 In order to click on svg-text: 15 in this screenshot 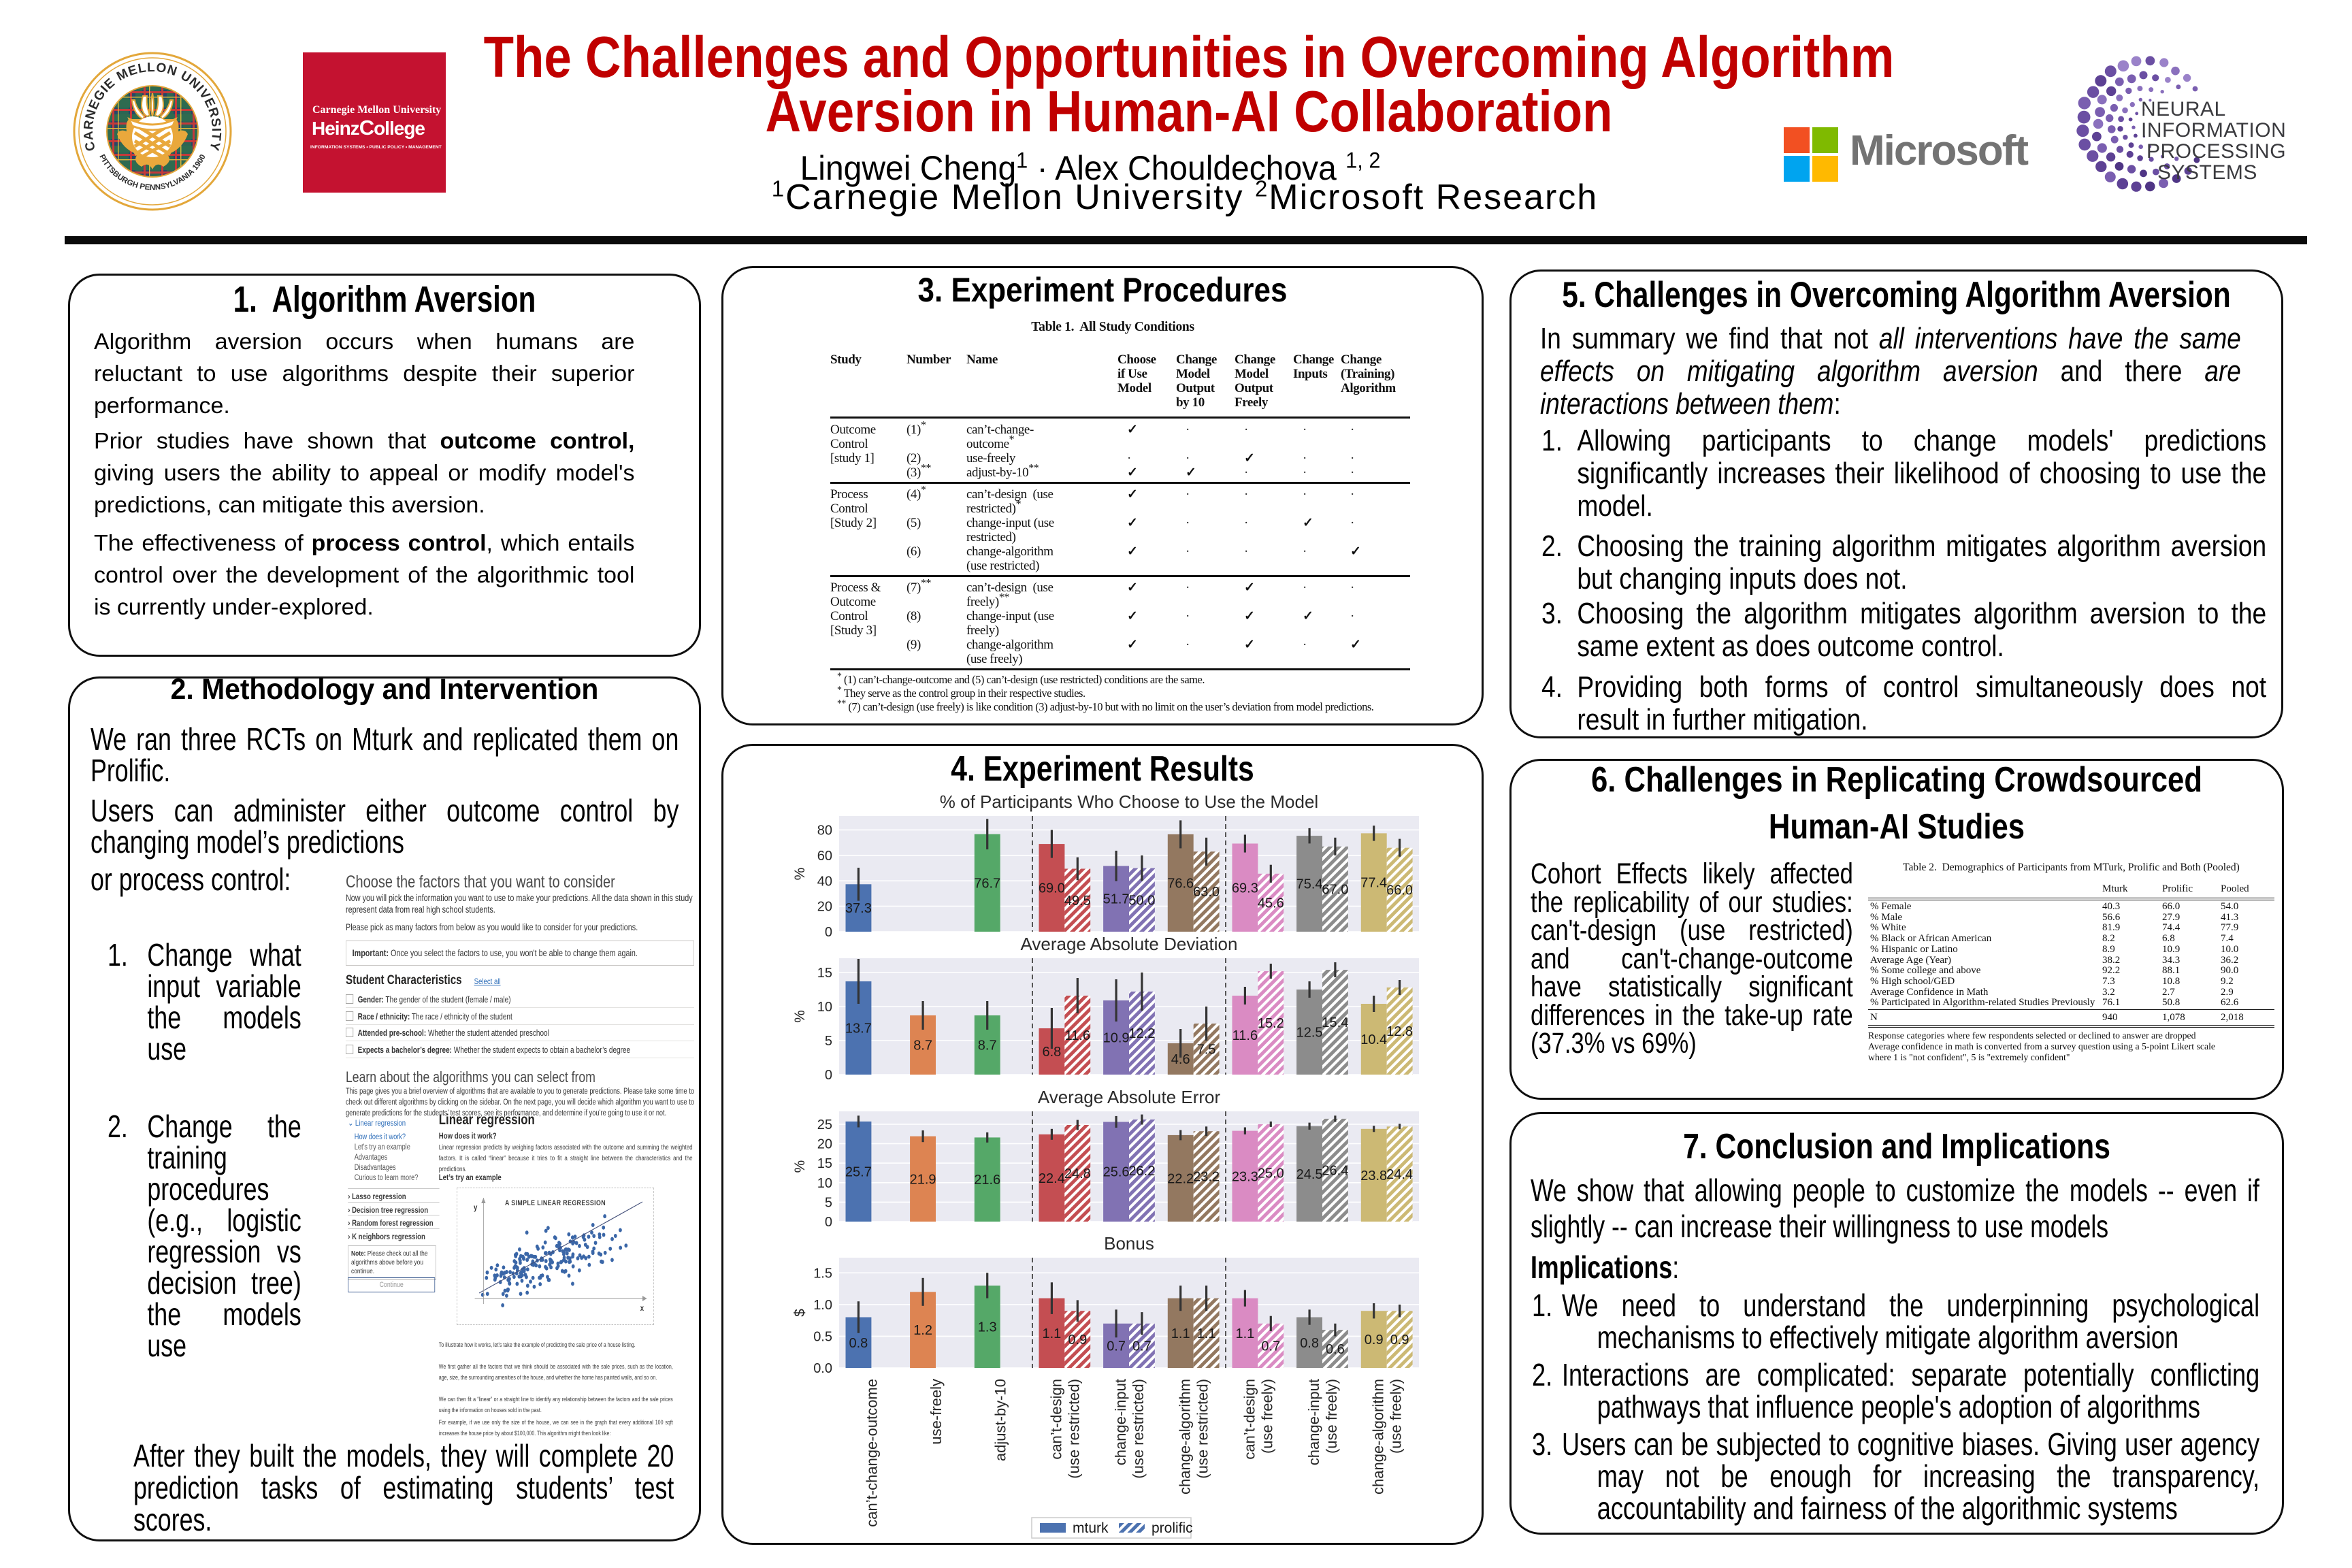, I will do `click(825, 974)`.